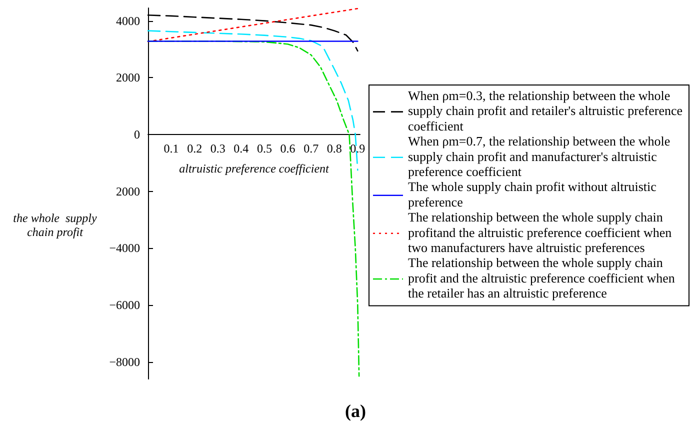  Describe the element at coordinates (358, 149) in the screenshot. I see `x-tick-label: 0.9` at that location.